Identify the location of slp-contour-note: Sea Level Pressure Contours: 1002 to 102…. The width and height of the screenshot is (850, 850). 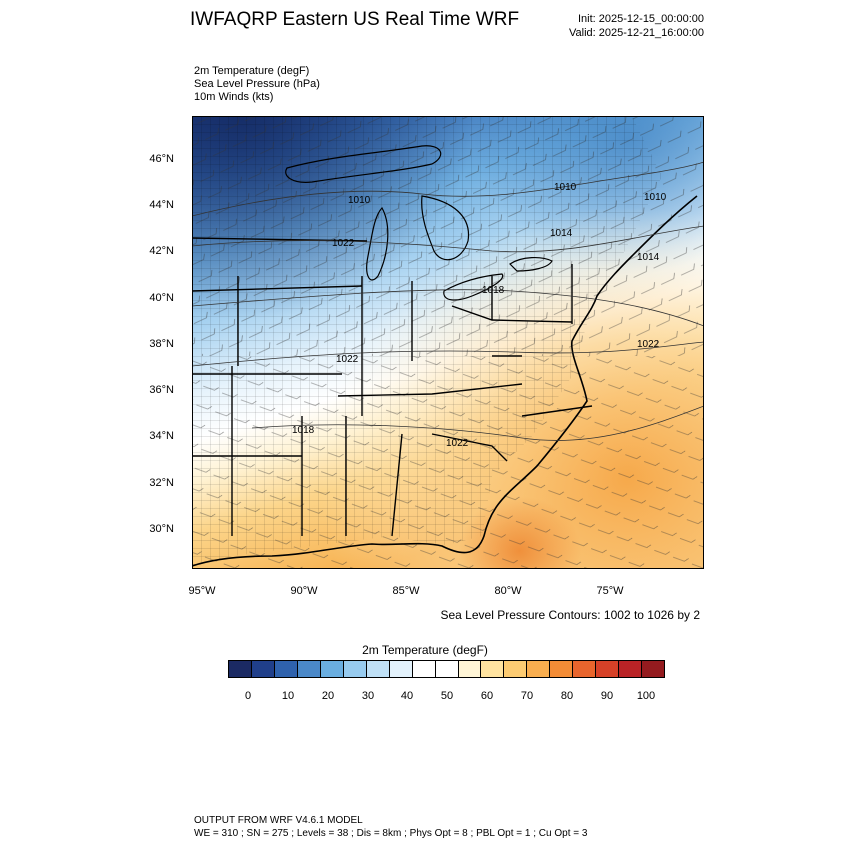
(570, 615).